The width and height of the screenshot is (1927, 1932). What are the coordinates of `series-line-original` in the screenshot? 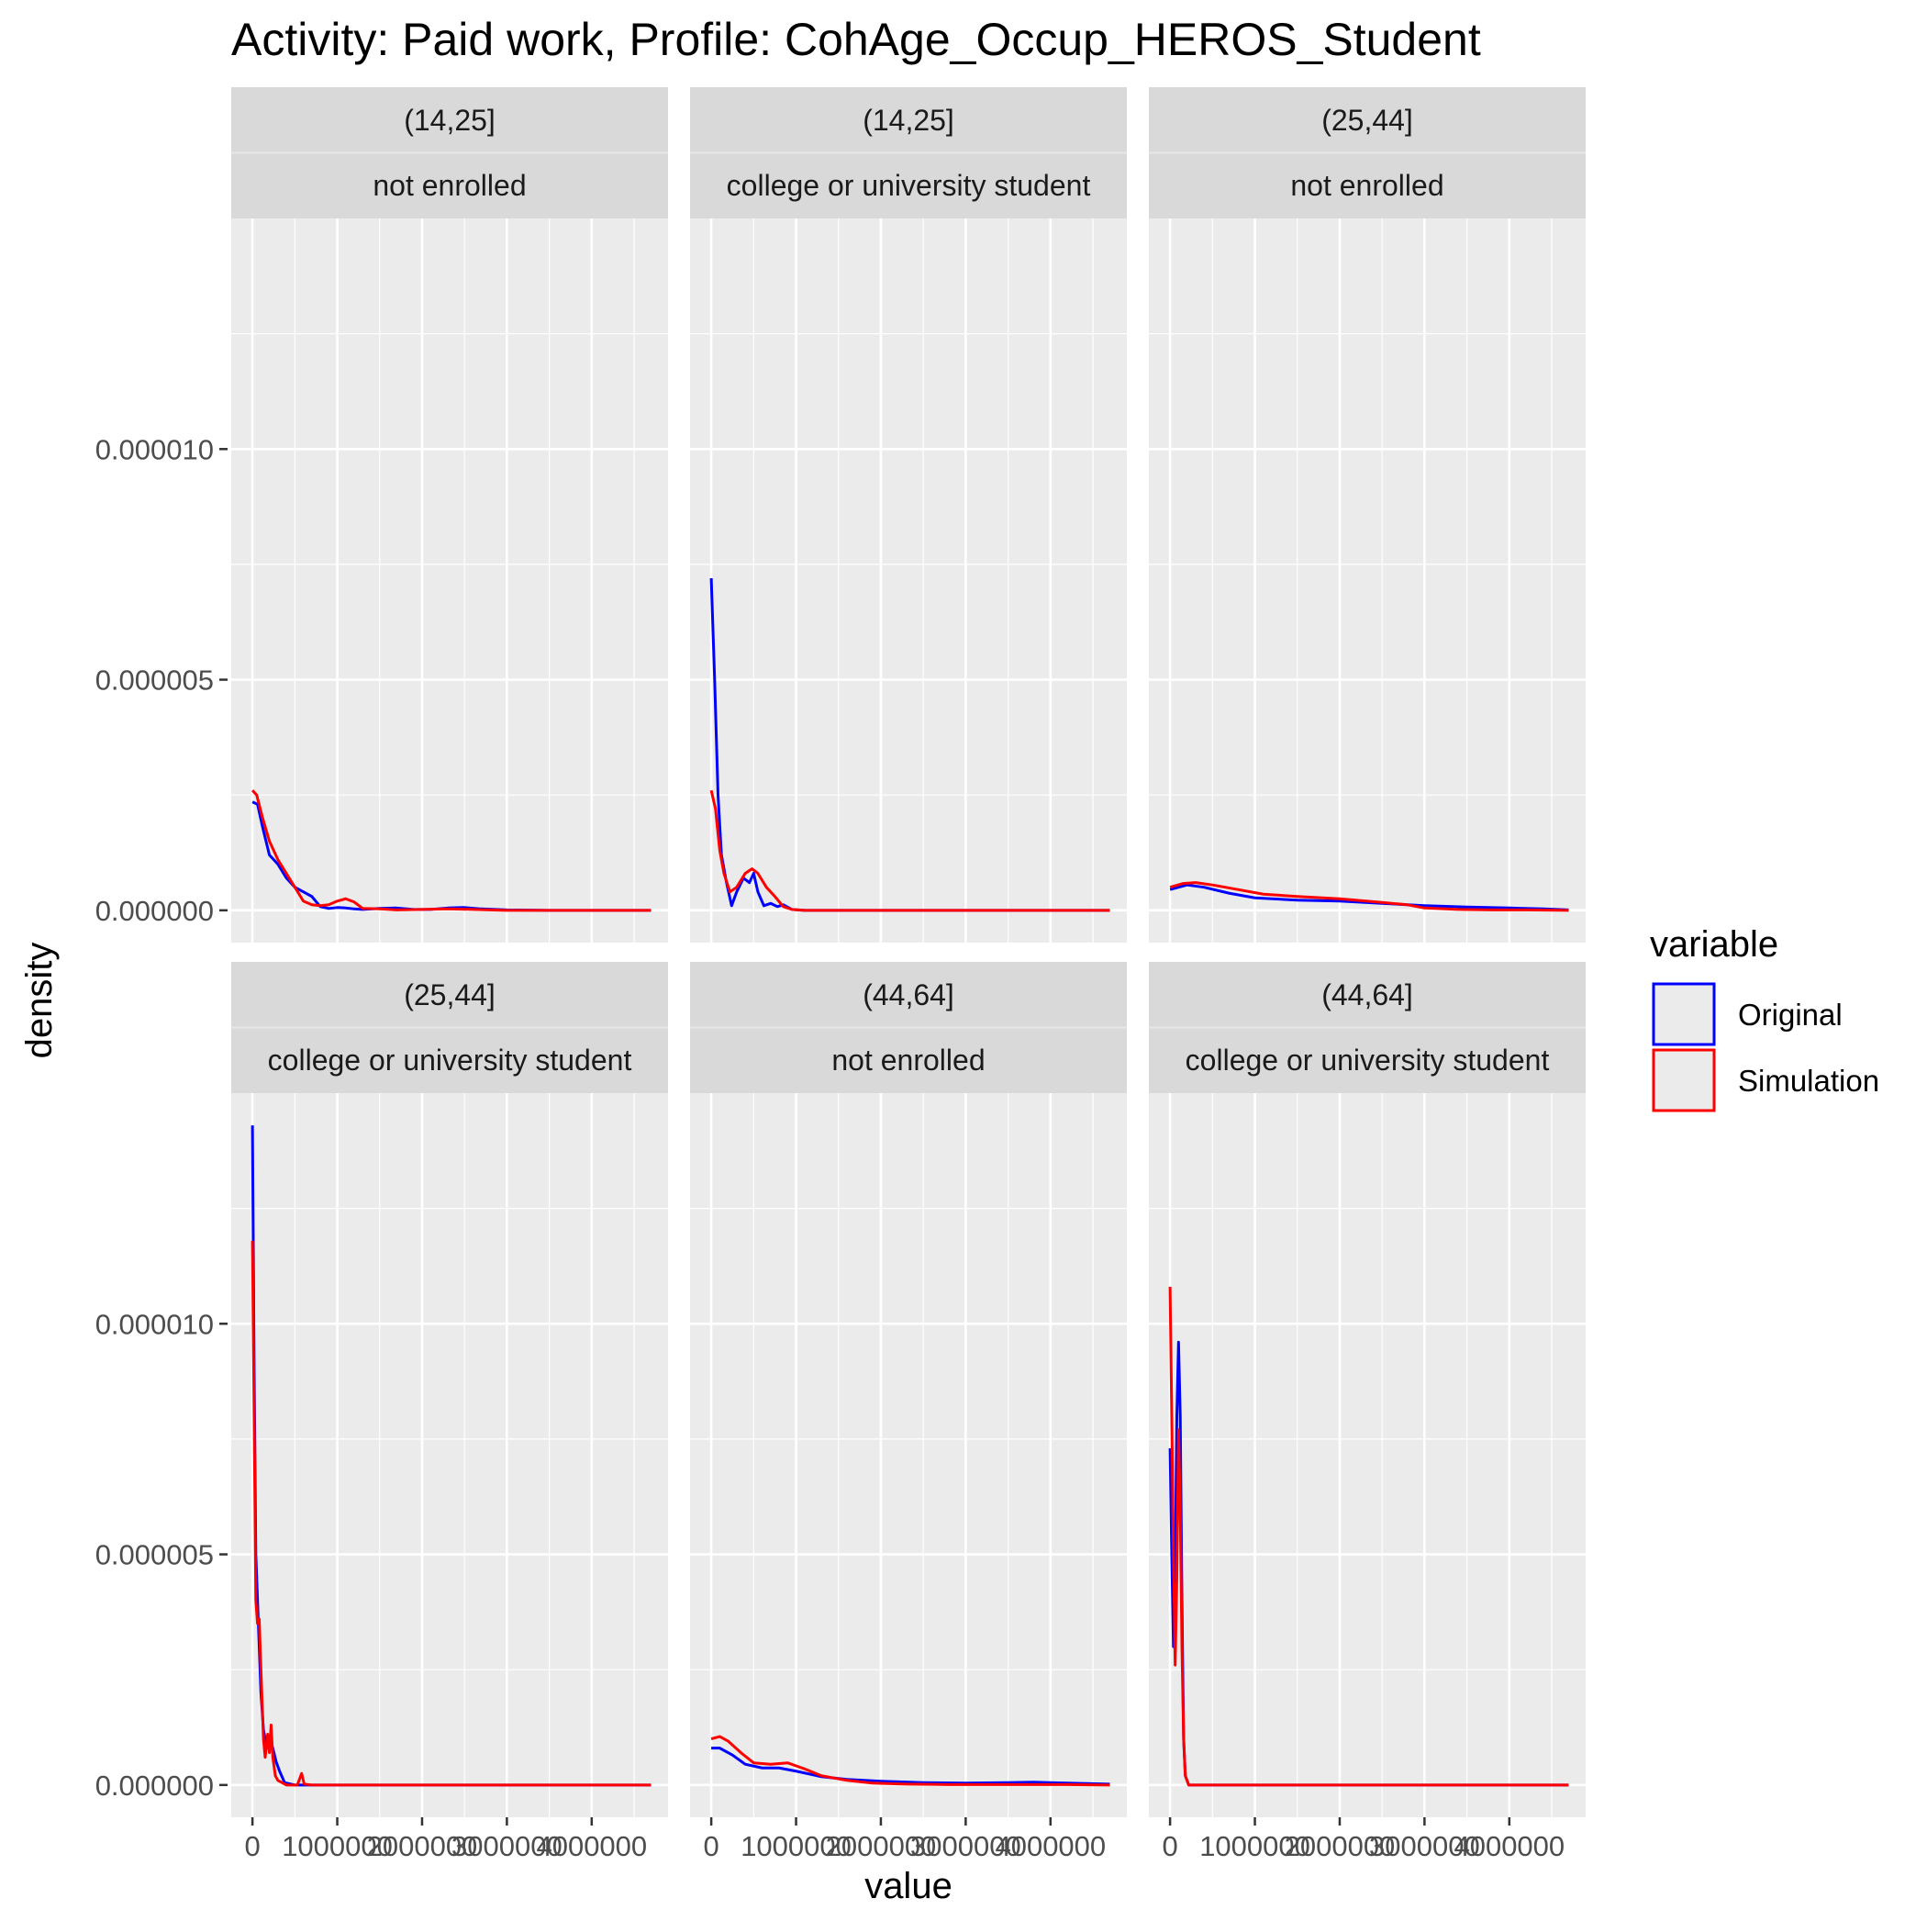 It's located at (1369, 897).